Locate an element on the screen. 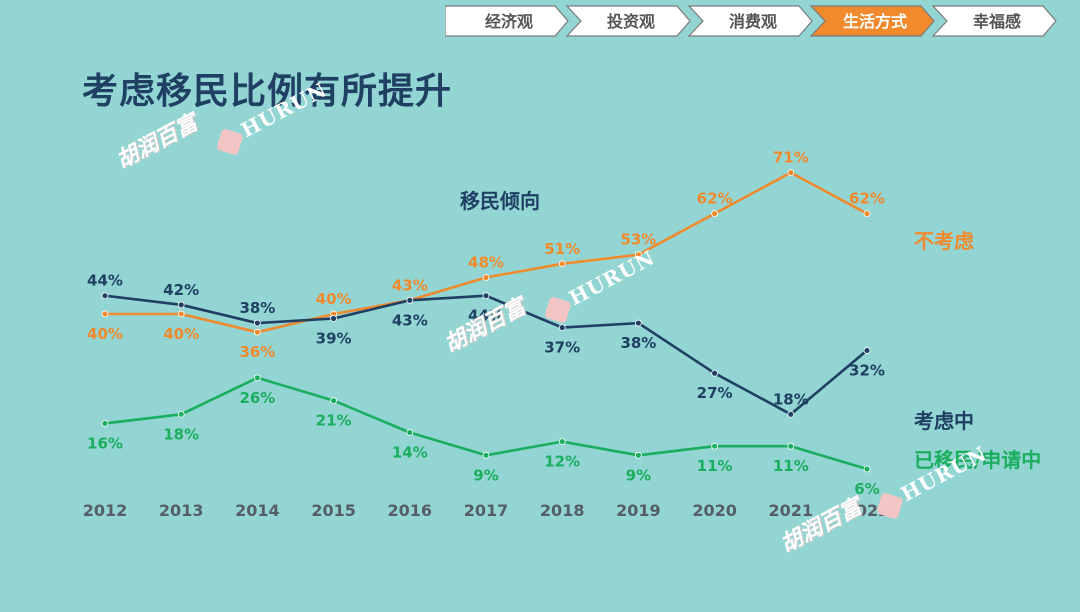 The height and width of the screenshot is (612, 1080). section-nav: 经济观 投资观 消费观 生活方式 幸福感 is located at coordinates (759, 21).